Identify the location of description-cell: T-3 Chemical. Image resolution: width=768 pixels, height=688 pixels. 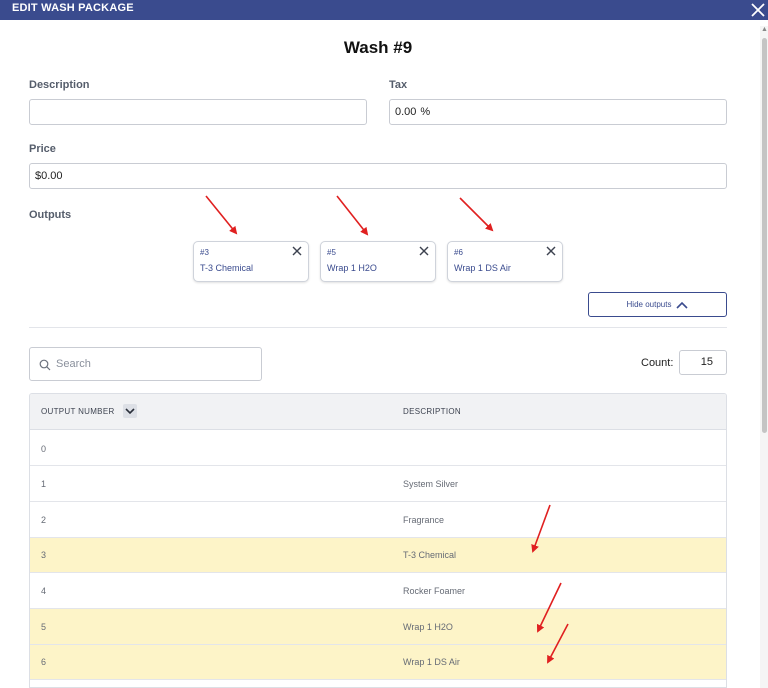
(430, 555).